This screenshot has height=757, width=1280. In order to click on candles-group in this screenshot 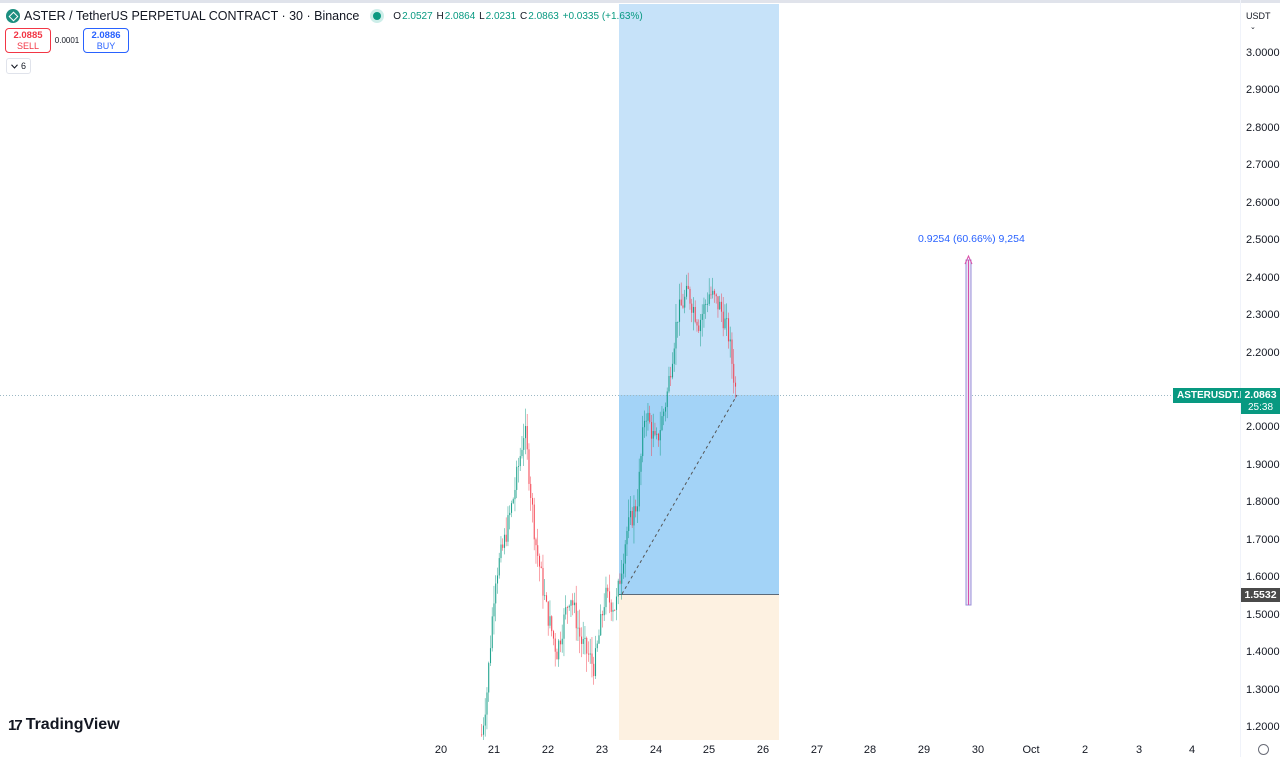, I will do `click(609, 506)`.